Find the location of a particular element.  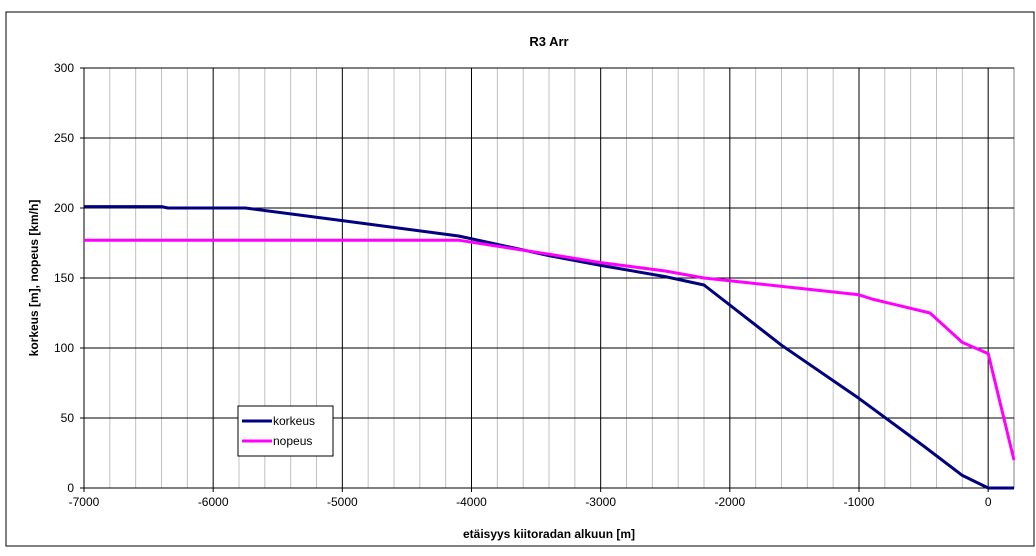

y-tick-label: 0 is located at coordinates (70, 488).